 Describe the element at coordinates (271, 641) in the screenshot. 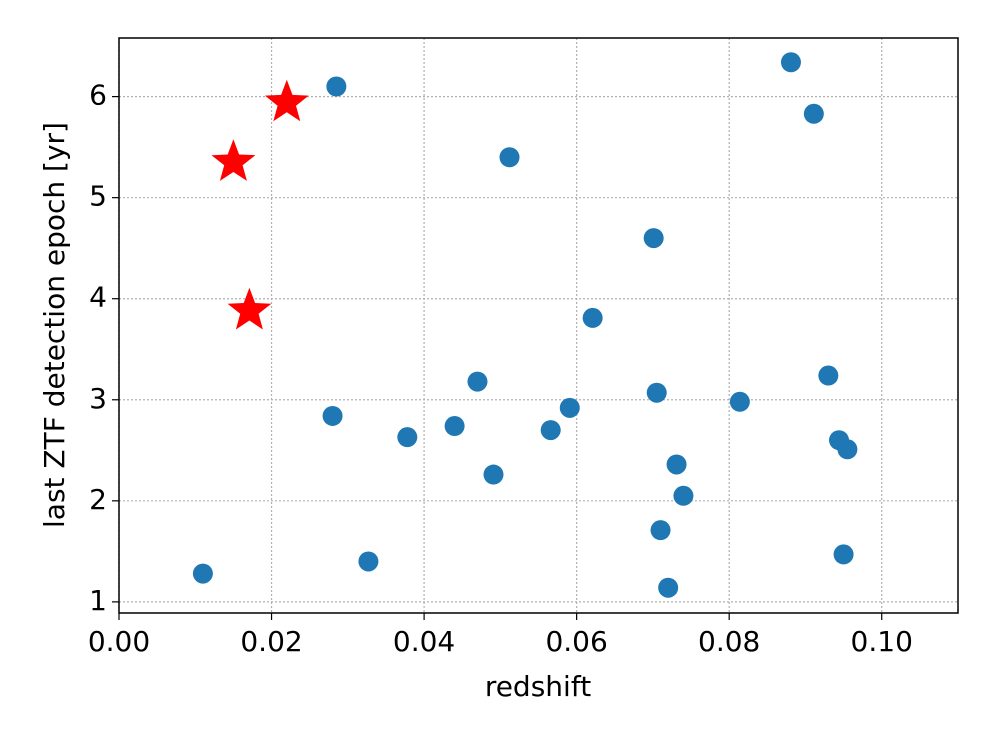

I see `x-tick-label: 0.02` at that location.